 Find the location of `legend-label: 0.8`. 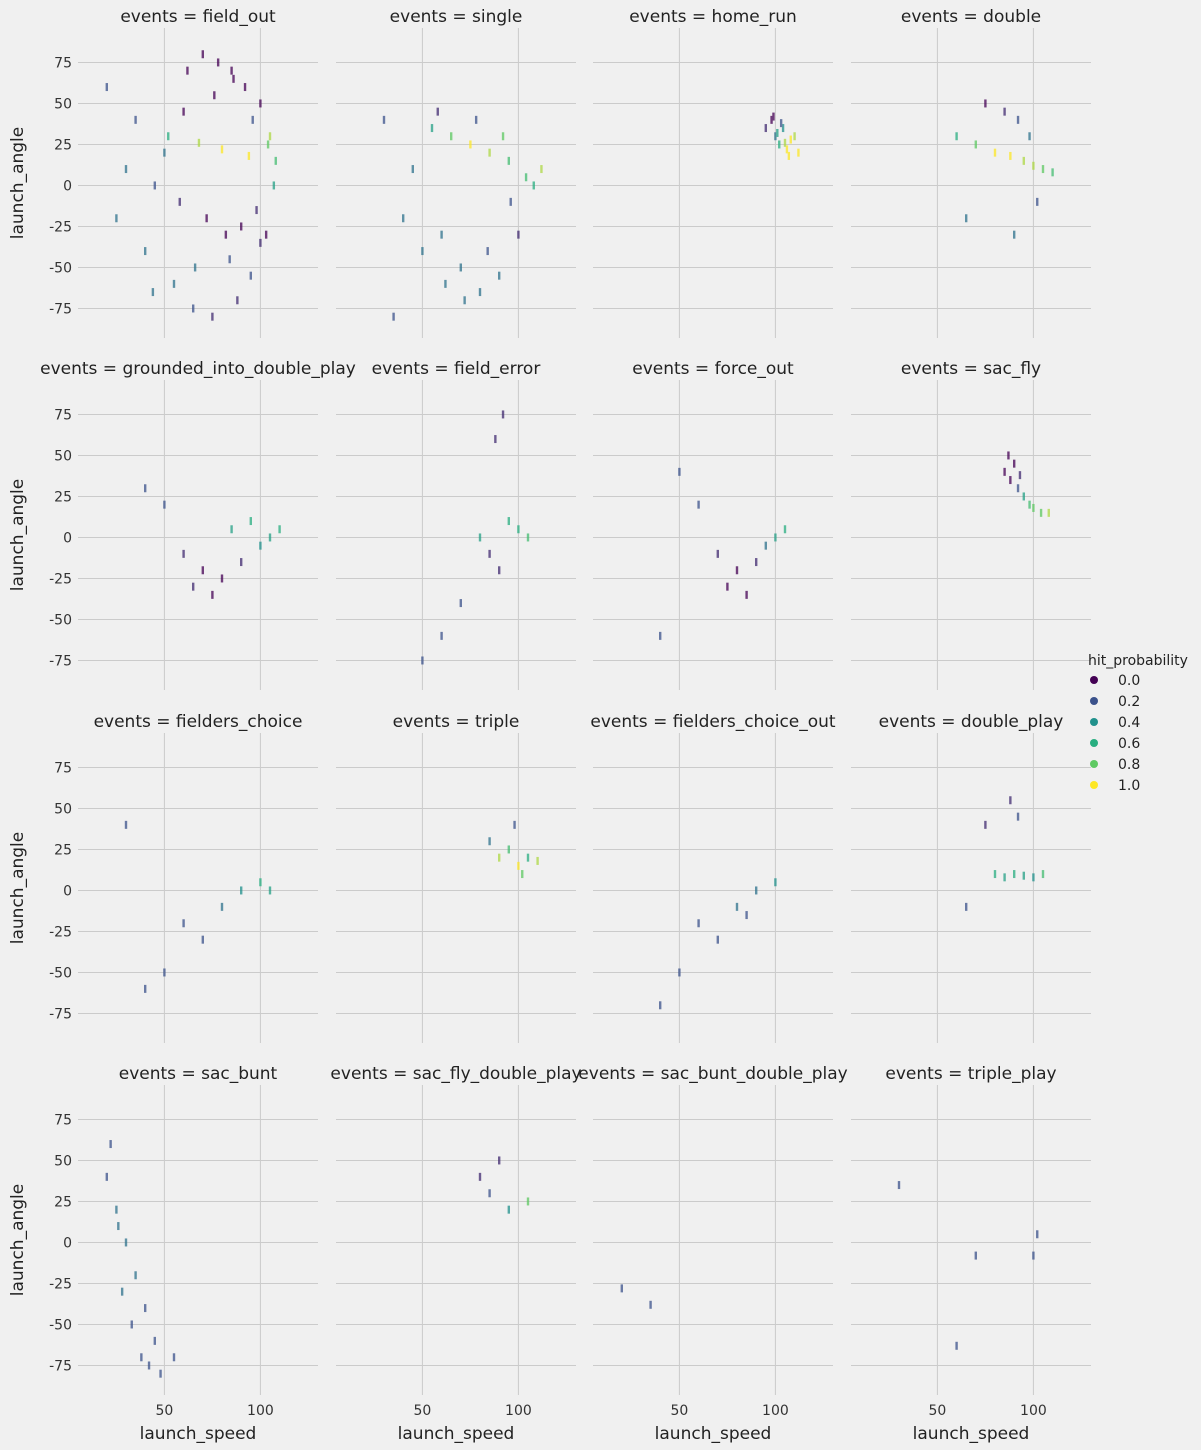

legend-label: 0.8 is located at coordinates (1129, 765).